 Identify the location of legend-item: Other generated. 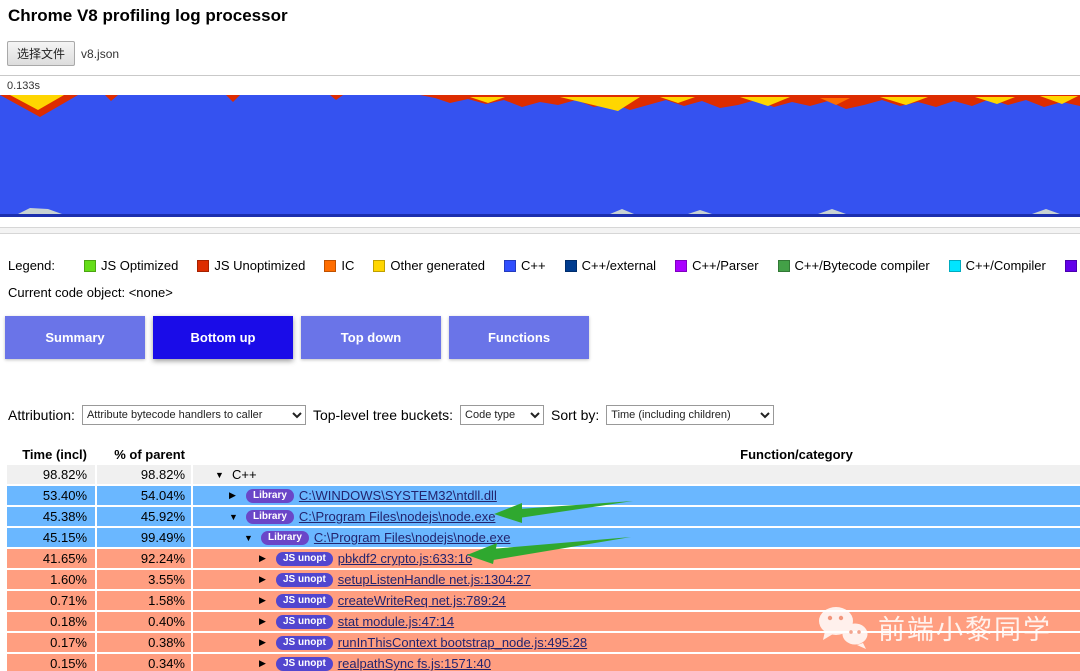
(429, 265).